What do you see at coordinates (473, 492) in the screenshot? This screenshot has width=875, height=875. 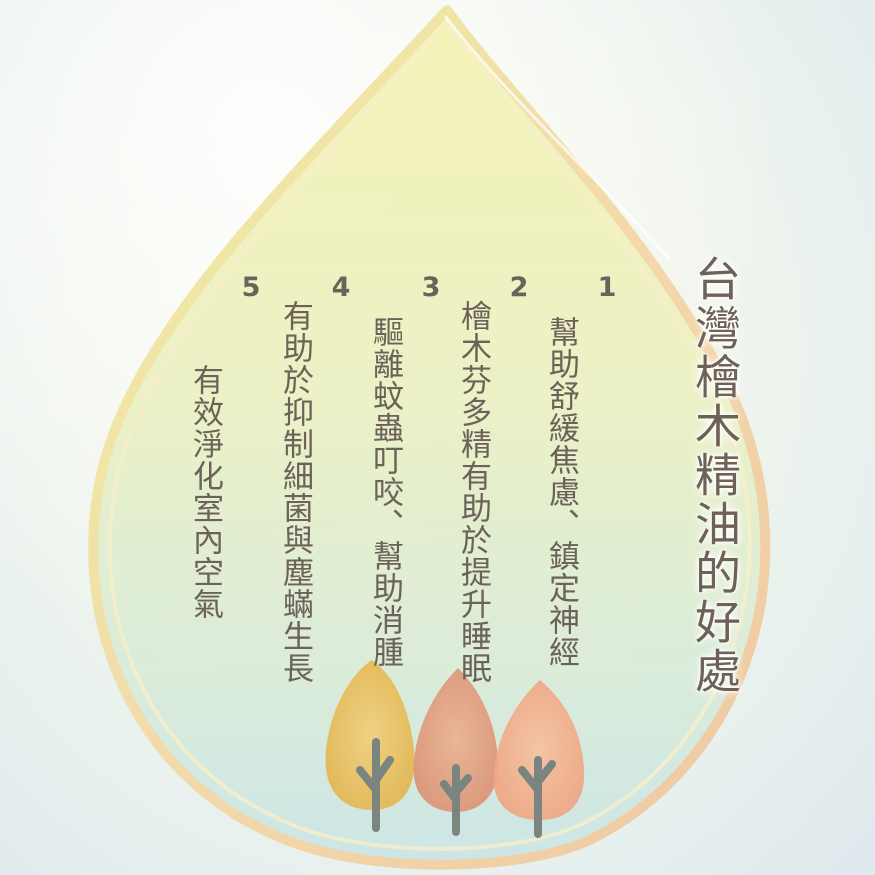 I see `benefit-text: 檜木芬多精有助於提升睡眠` at bounding box center [473, 492].